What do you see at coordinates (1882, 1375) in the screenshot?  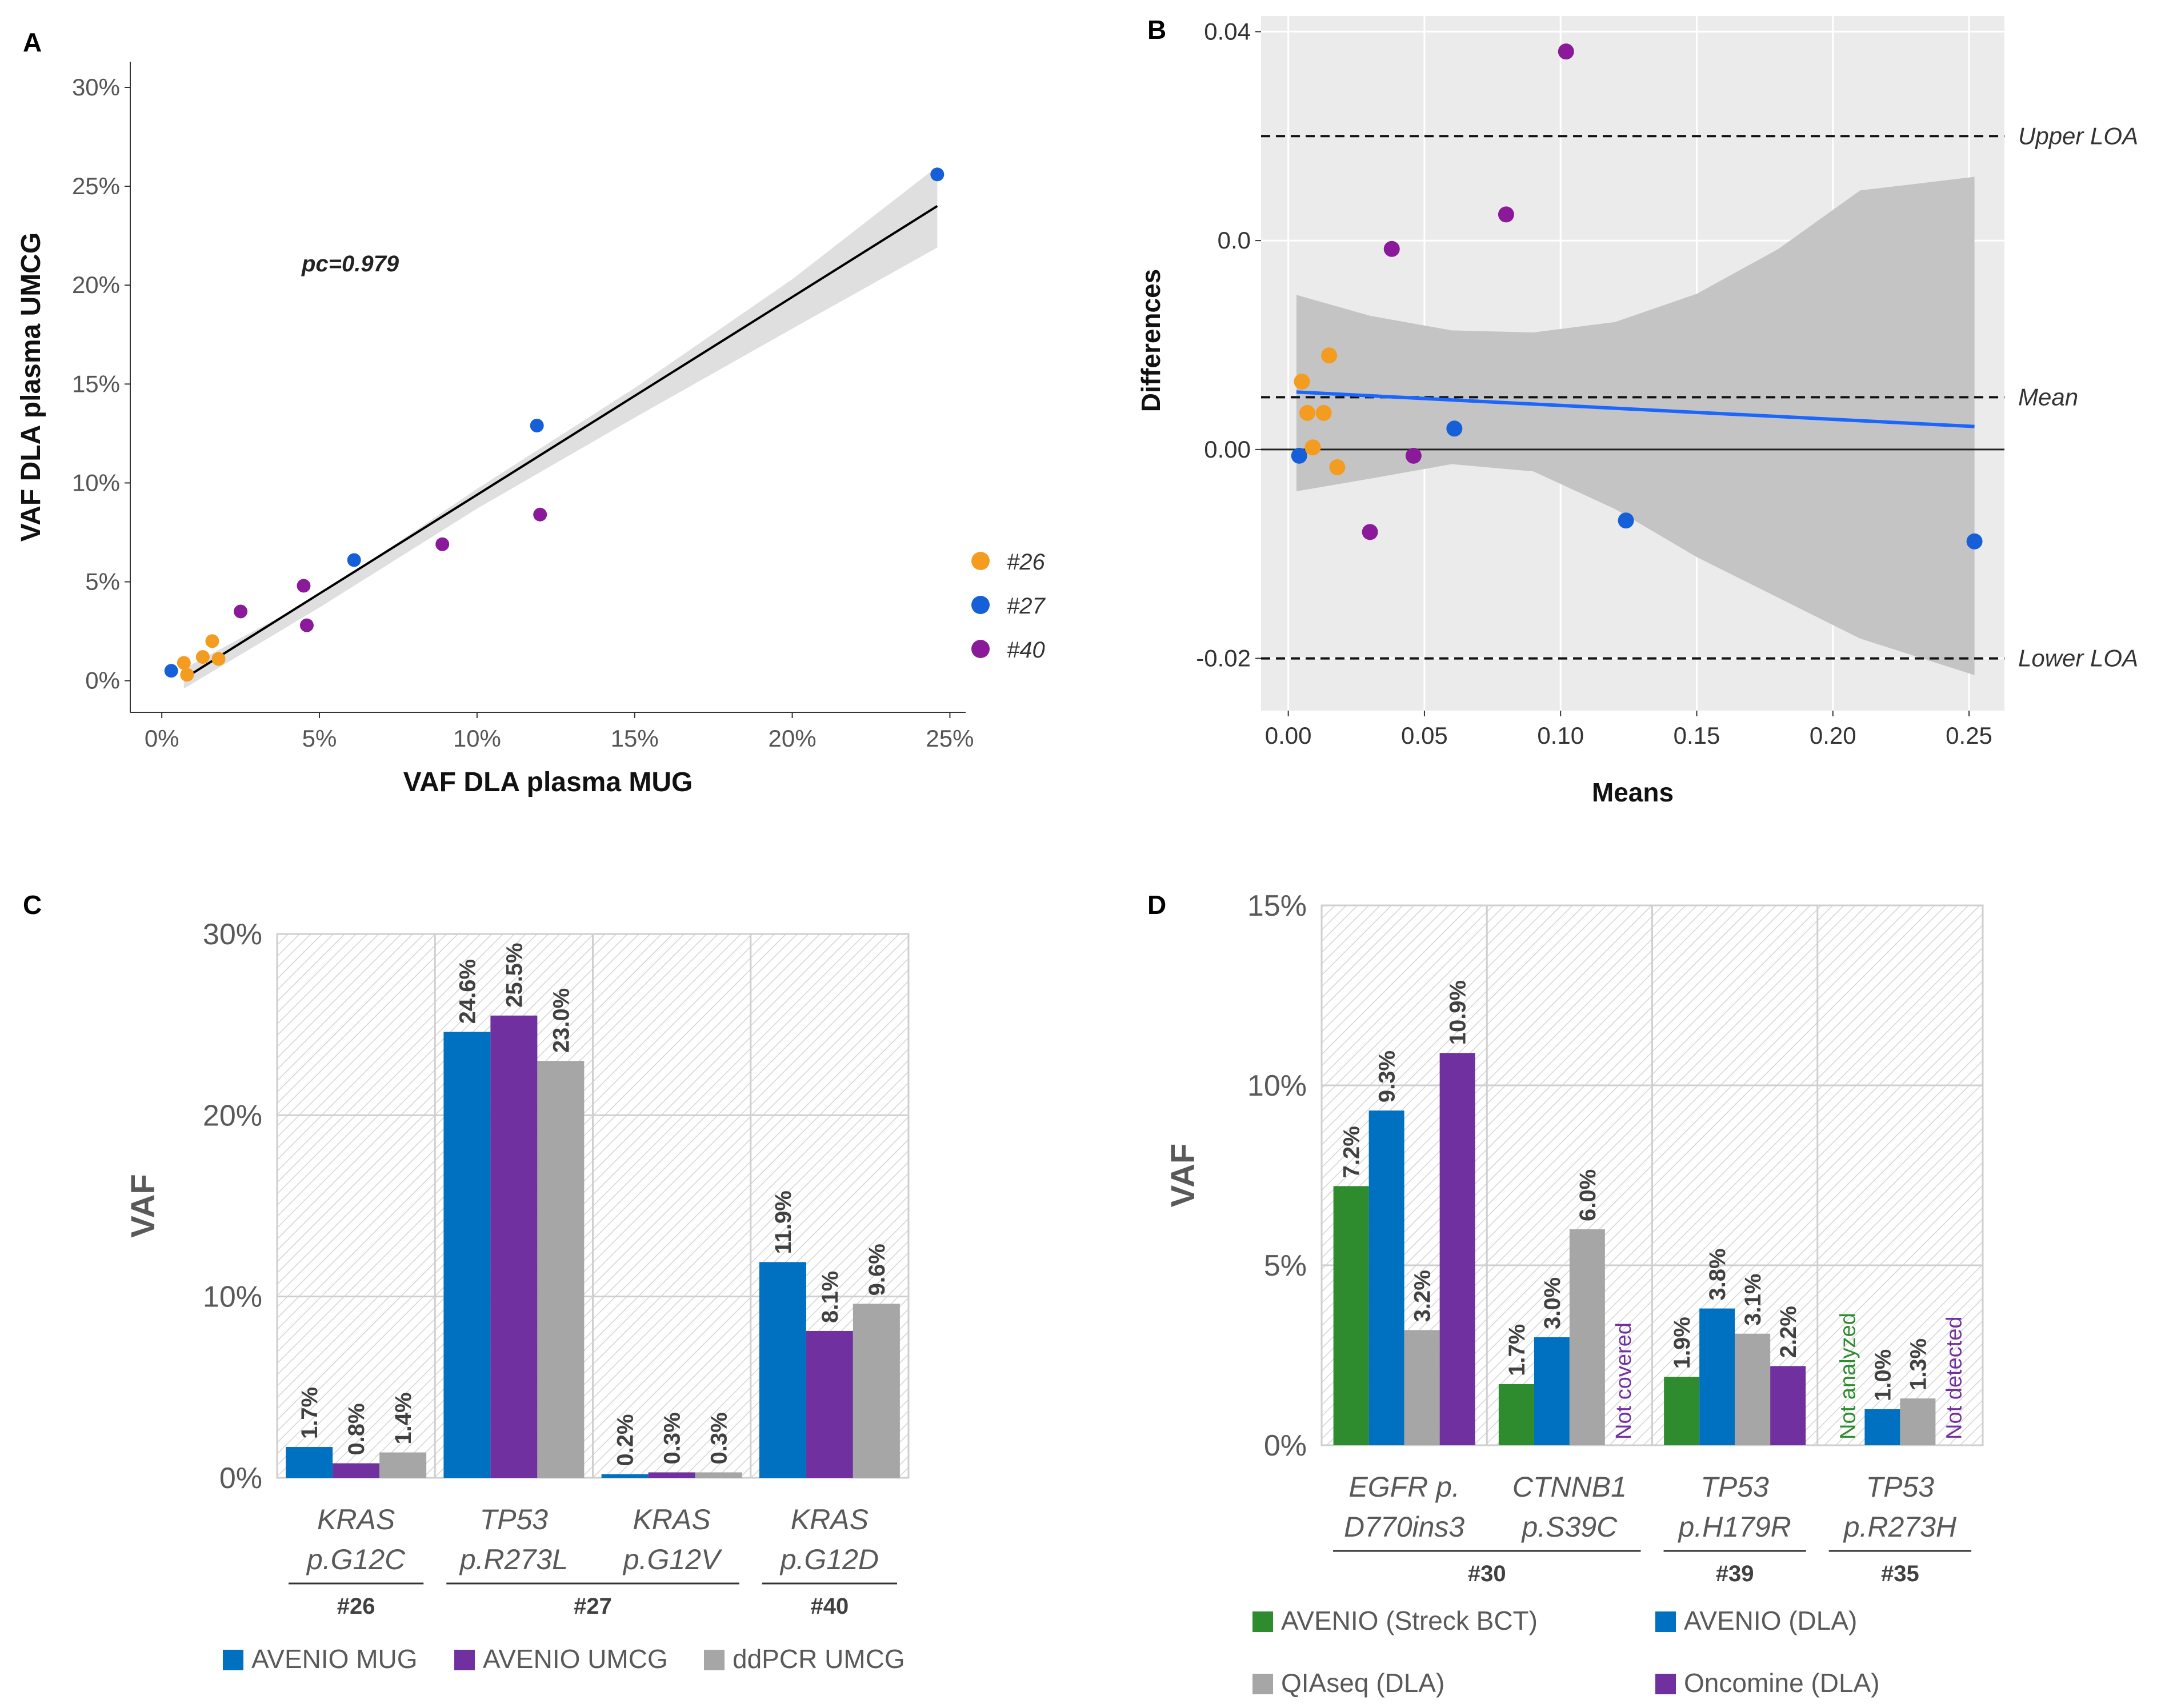 I see `d-data-label-avenio-dla: 1.0%` at bounding box center [1882, 1375].